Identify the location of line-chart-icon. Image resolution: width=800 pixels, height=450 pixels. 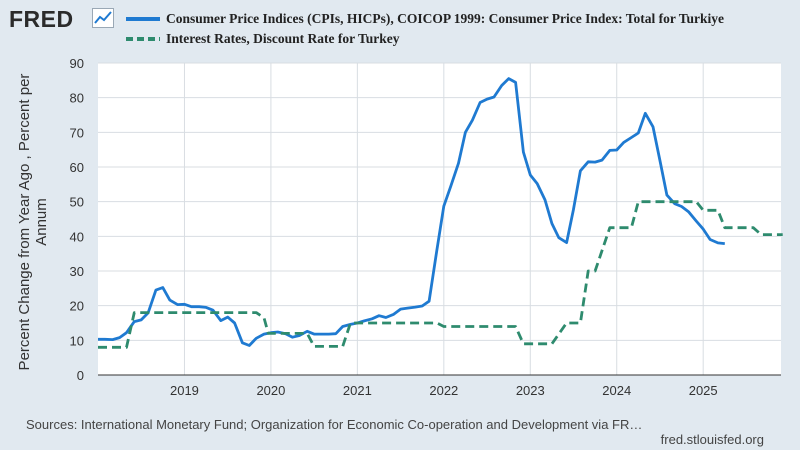
(103, 20).